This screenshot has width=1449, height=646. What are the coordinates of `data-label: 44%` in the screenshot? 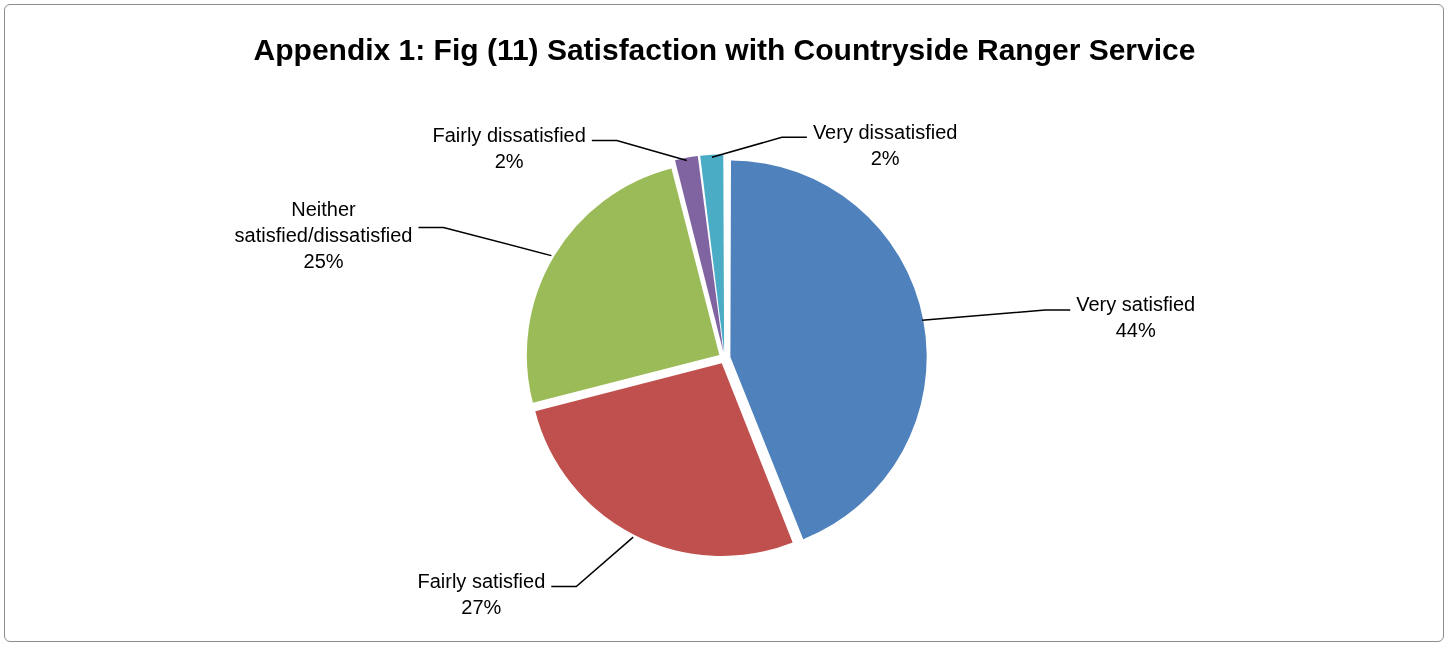 It's located at (1135, 330).